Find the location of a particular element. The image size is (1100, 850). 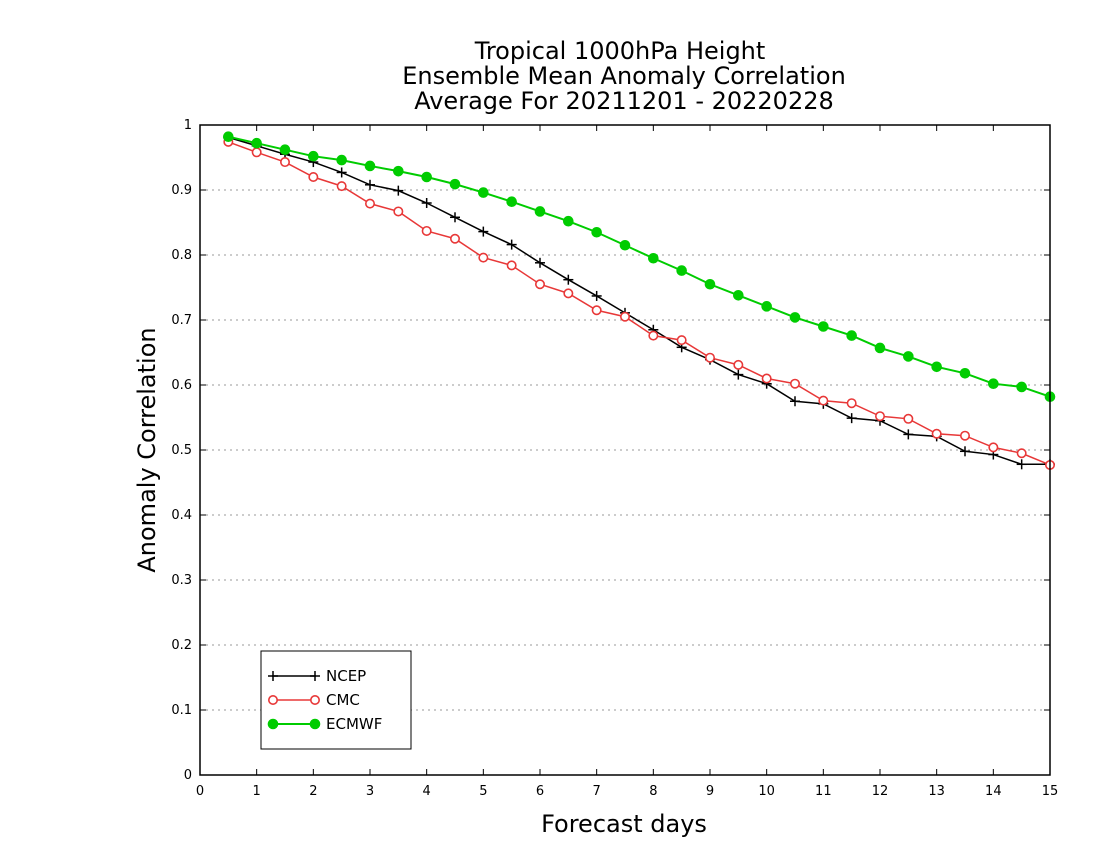

x-tick-label: 12 is located at coordinates (880, 791).